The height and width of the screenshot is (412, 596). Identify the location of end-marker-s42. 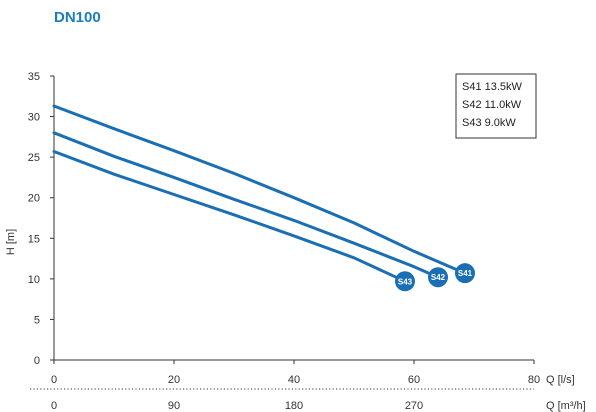
(438, 277).